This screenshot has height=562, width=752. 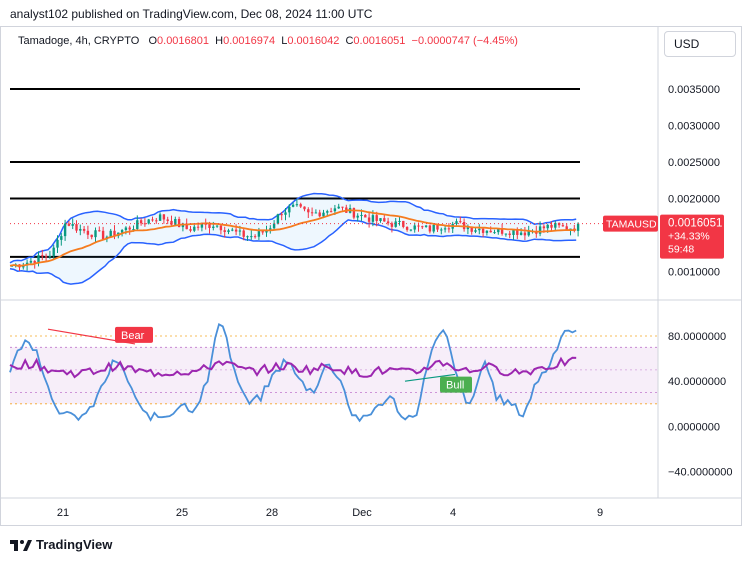 I want to click on price-tick-label: 0.0025000, so click(x=694, y=163).